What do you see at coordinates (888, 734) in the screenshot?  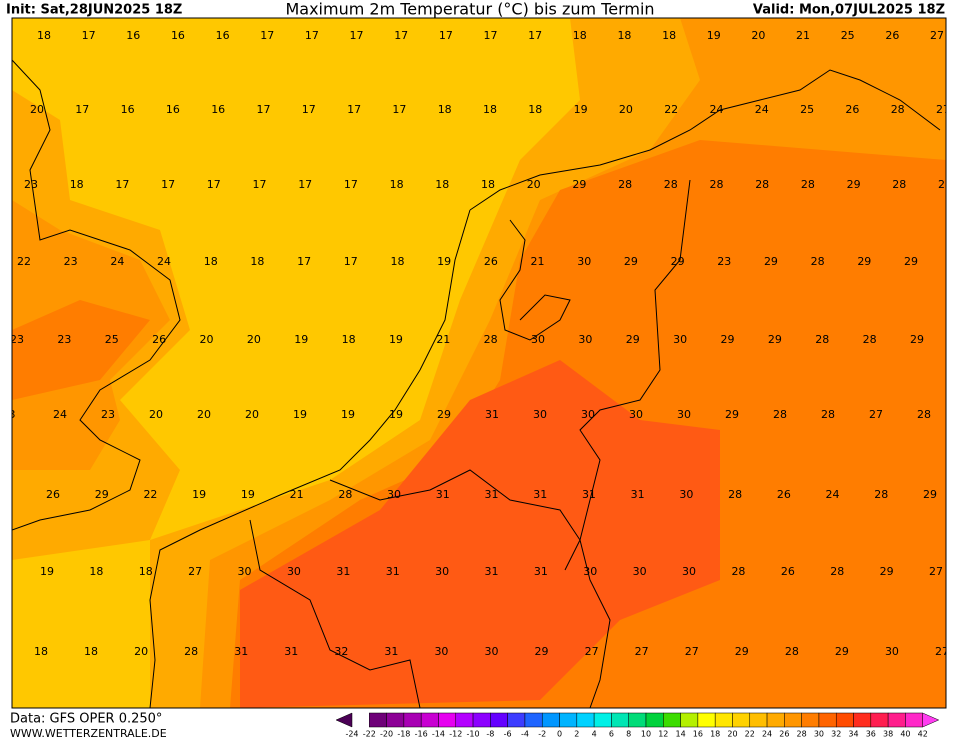 I see `colorbar-label: 38` at bounding box center [888, 734].